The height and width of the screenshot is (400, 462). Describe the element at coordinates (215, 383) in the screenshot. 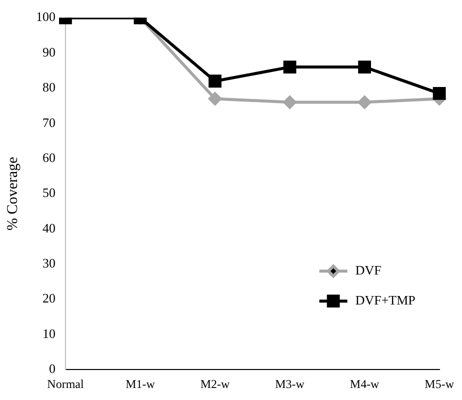

I see `x-tick-label: M2-w` at that location.